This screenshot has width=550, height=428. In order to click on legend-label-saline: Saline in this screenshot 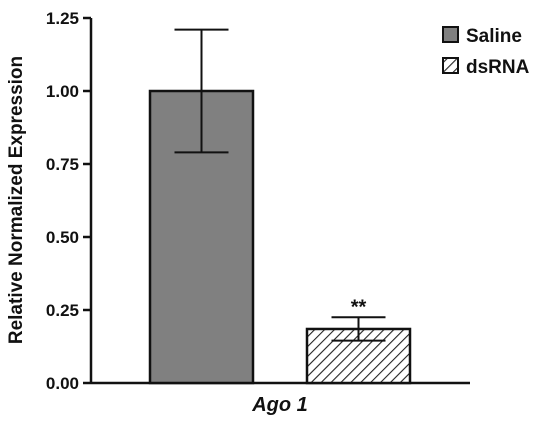, I will do `click(494, 36)`.